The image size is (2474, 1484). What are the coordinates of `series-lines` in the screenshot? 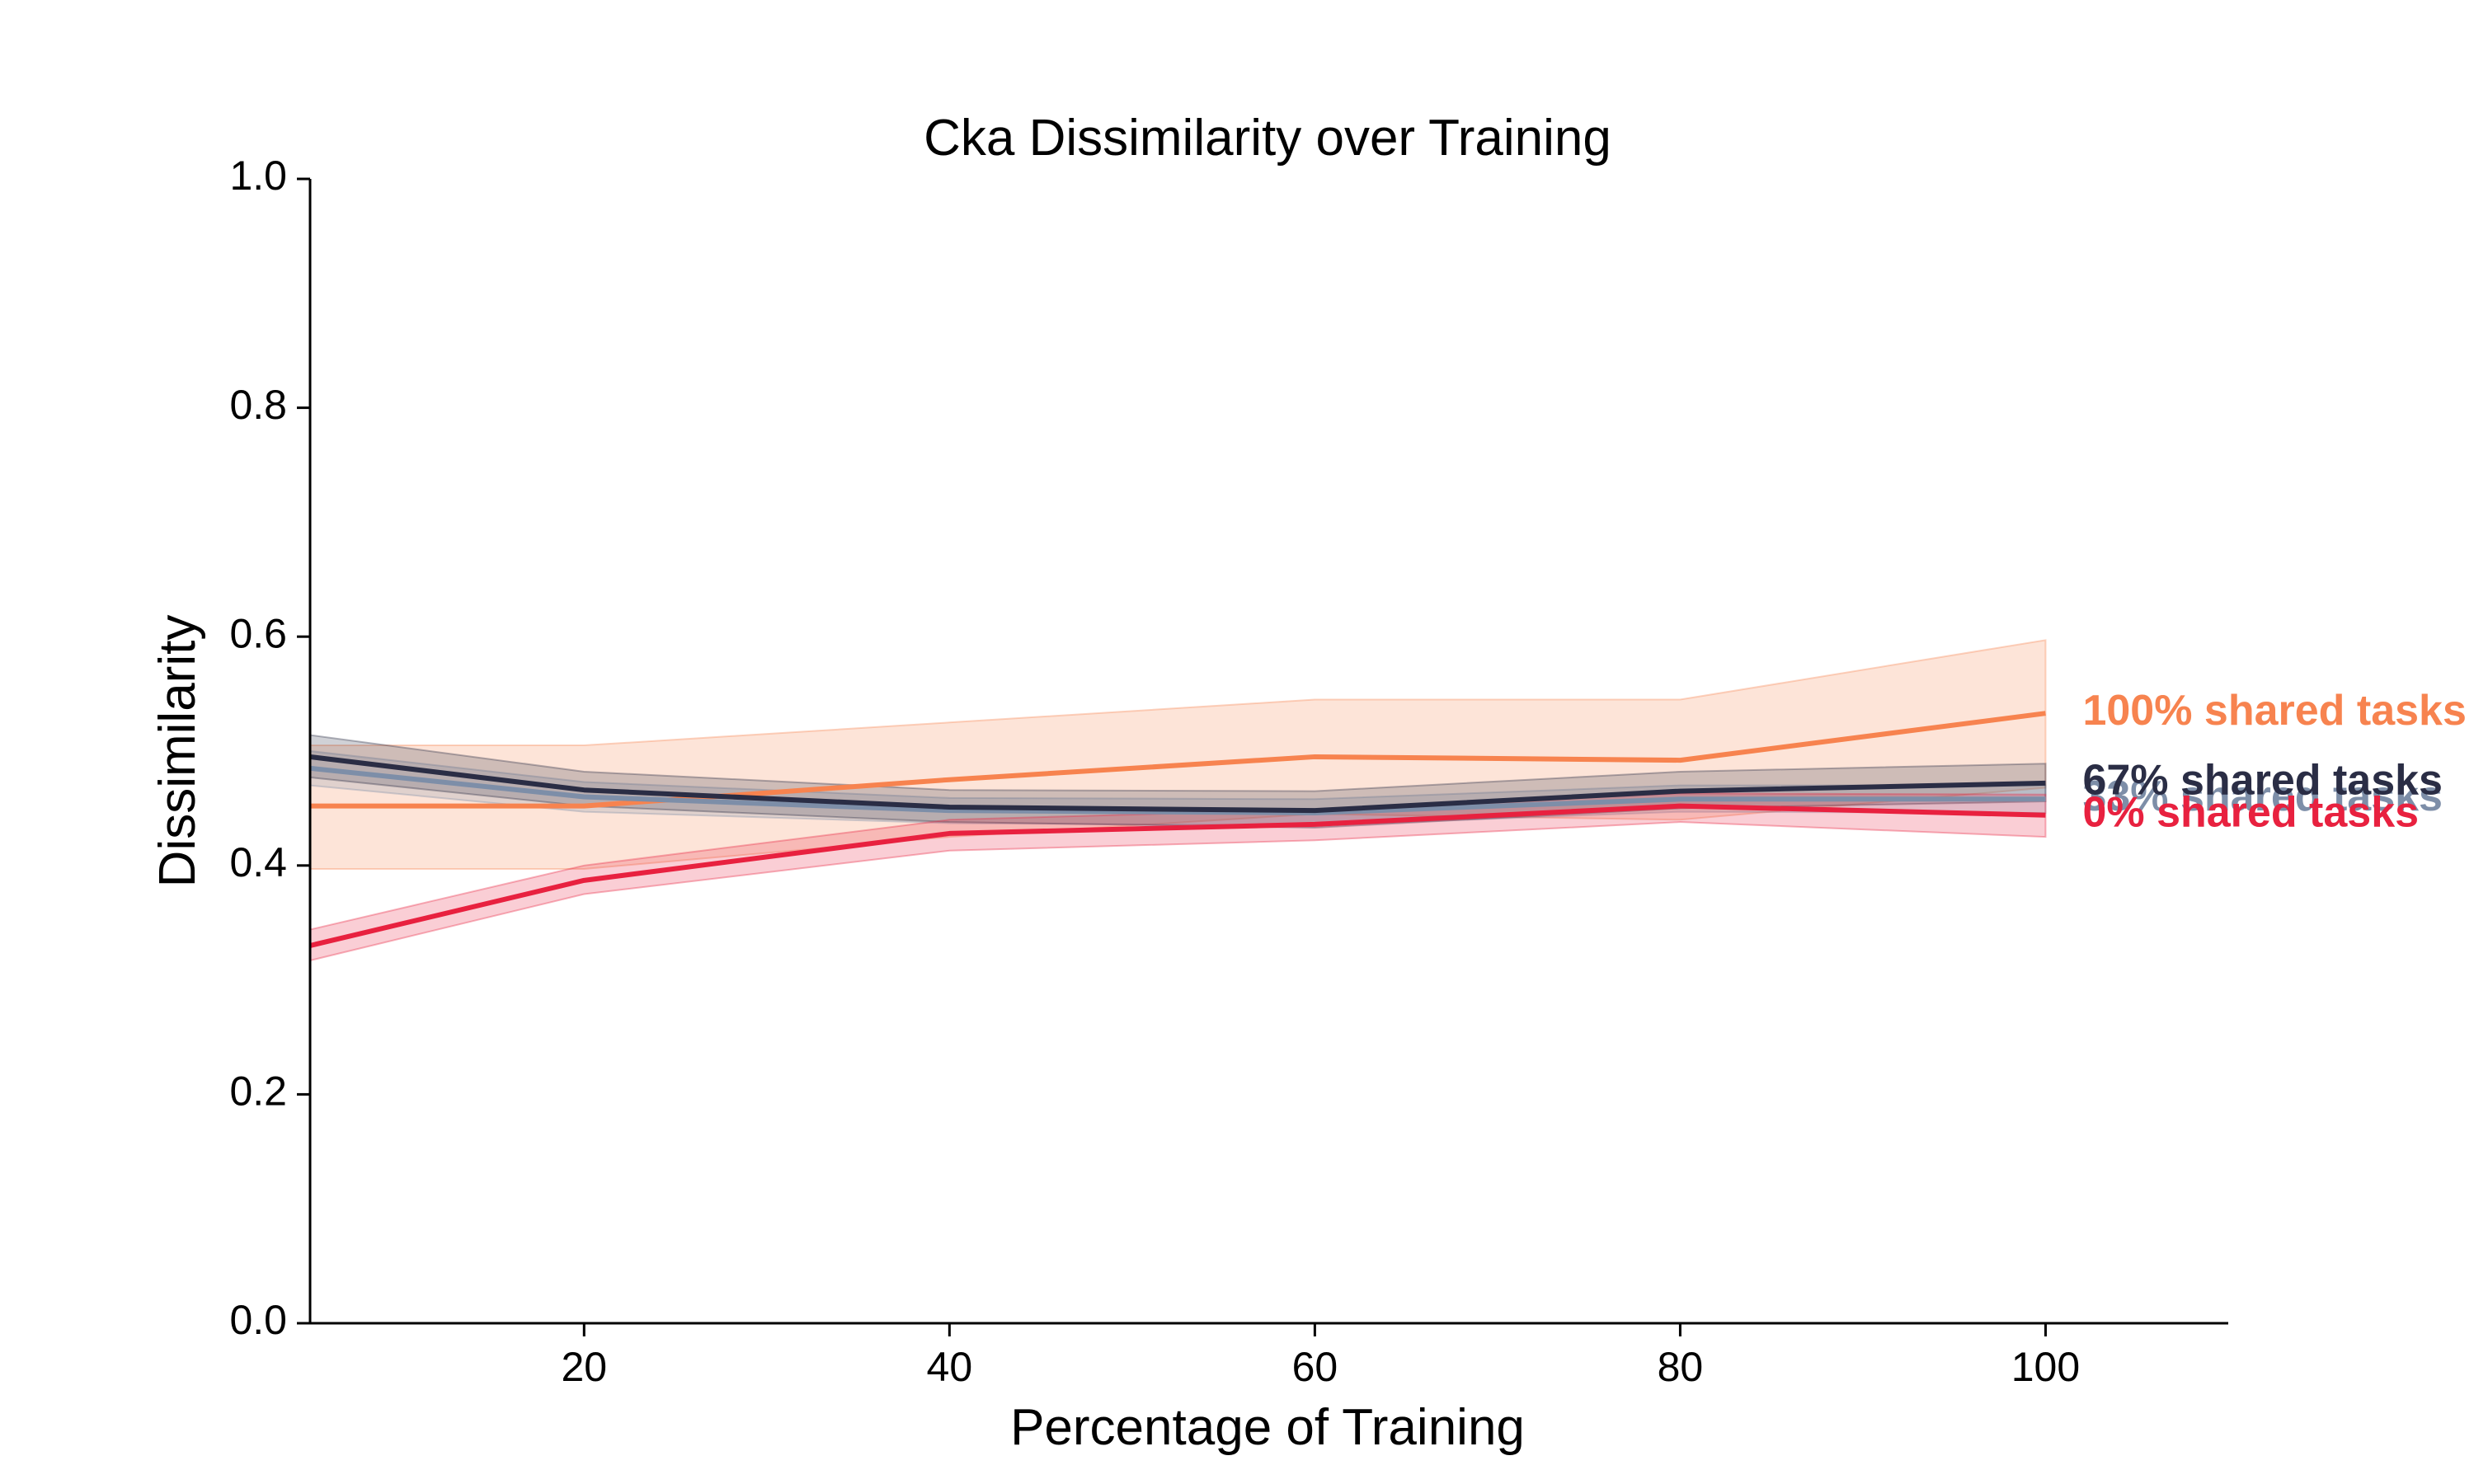 It's located at (1177, 829).